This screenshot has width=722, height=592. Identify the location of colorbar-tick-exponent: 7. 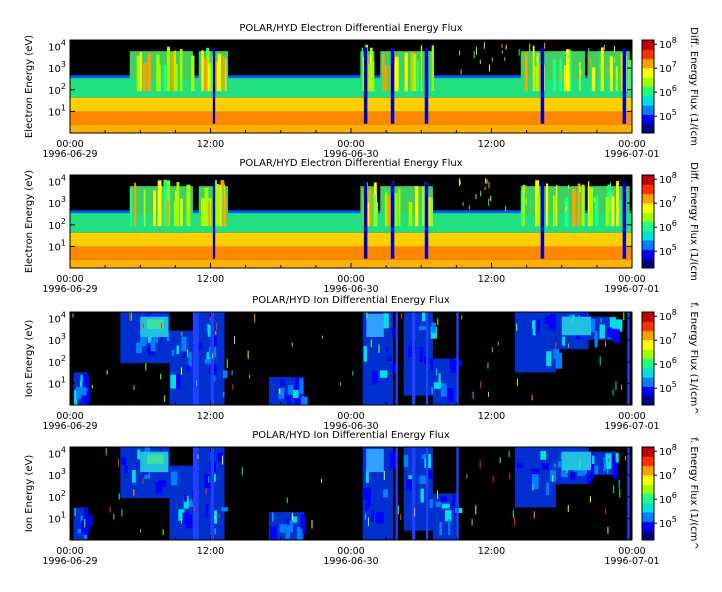
(674, 64).